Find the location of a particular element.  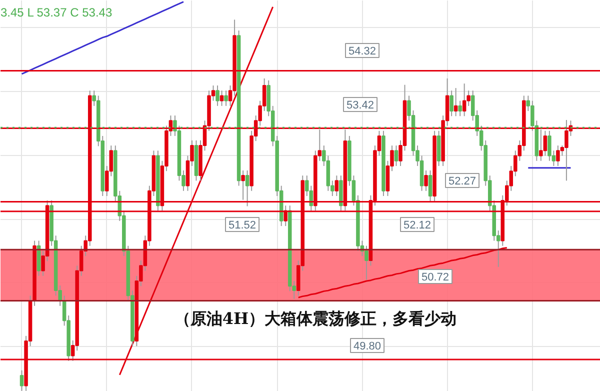

ref-line-label: 51.52 is located at coordinates (242, 226).